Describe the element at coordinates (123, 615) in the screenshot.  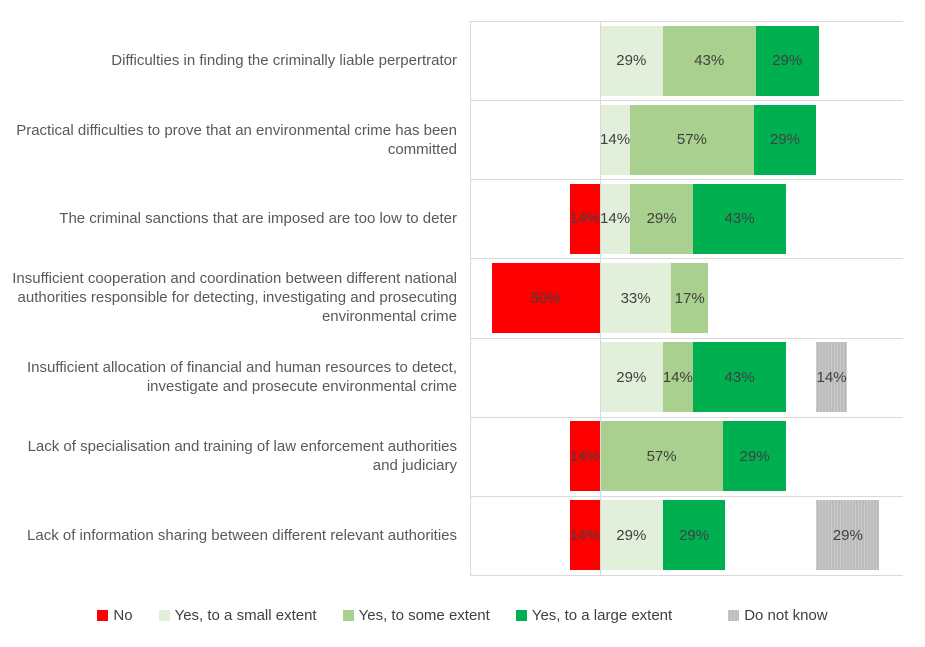
I see `legend-label: No` at that location.